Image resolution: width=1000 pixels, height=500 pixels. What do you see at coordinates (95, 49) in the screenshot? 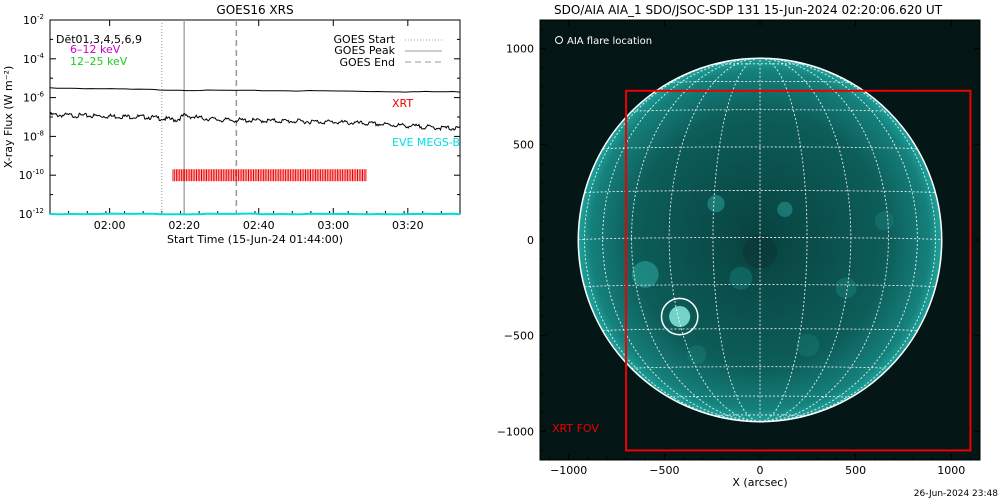
I see `detector-label-6-12kev: 6–12 keV` at bounding box center [95, 49].